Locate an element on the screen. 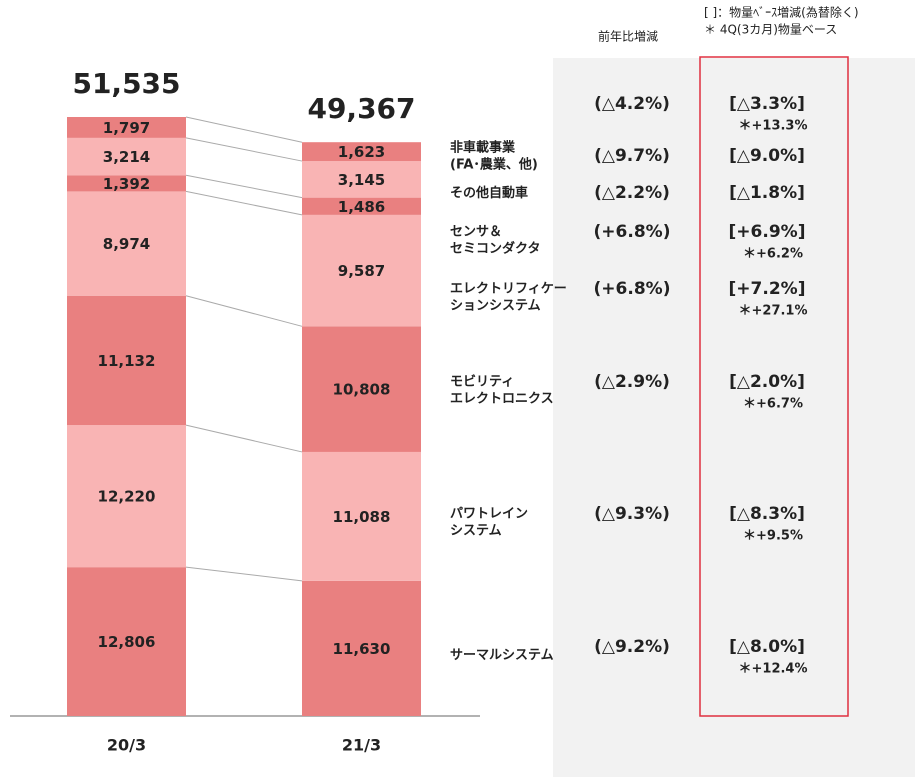  header-volume: [ ]：物量ﾍﾞｰｽ増減(為替除く) is located at coordinates (781, 12).